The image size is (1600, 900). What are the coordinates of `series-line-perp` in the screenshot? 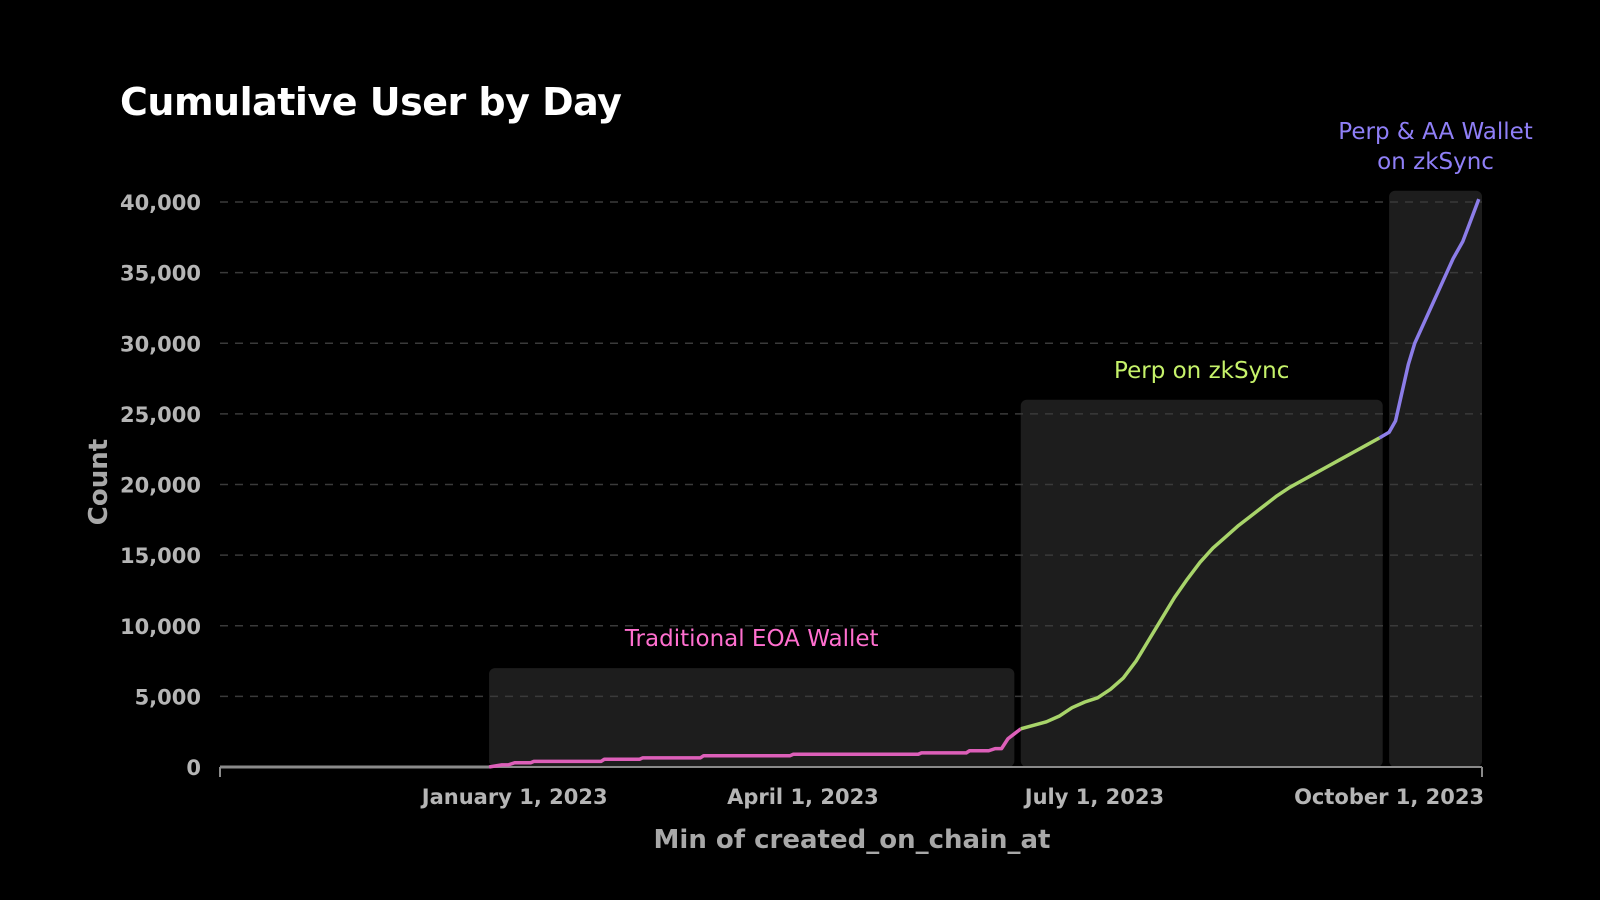 It's located at (1200, 583).